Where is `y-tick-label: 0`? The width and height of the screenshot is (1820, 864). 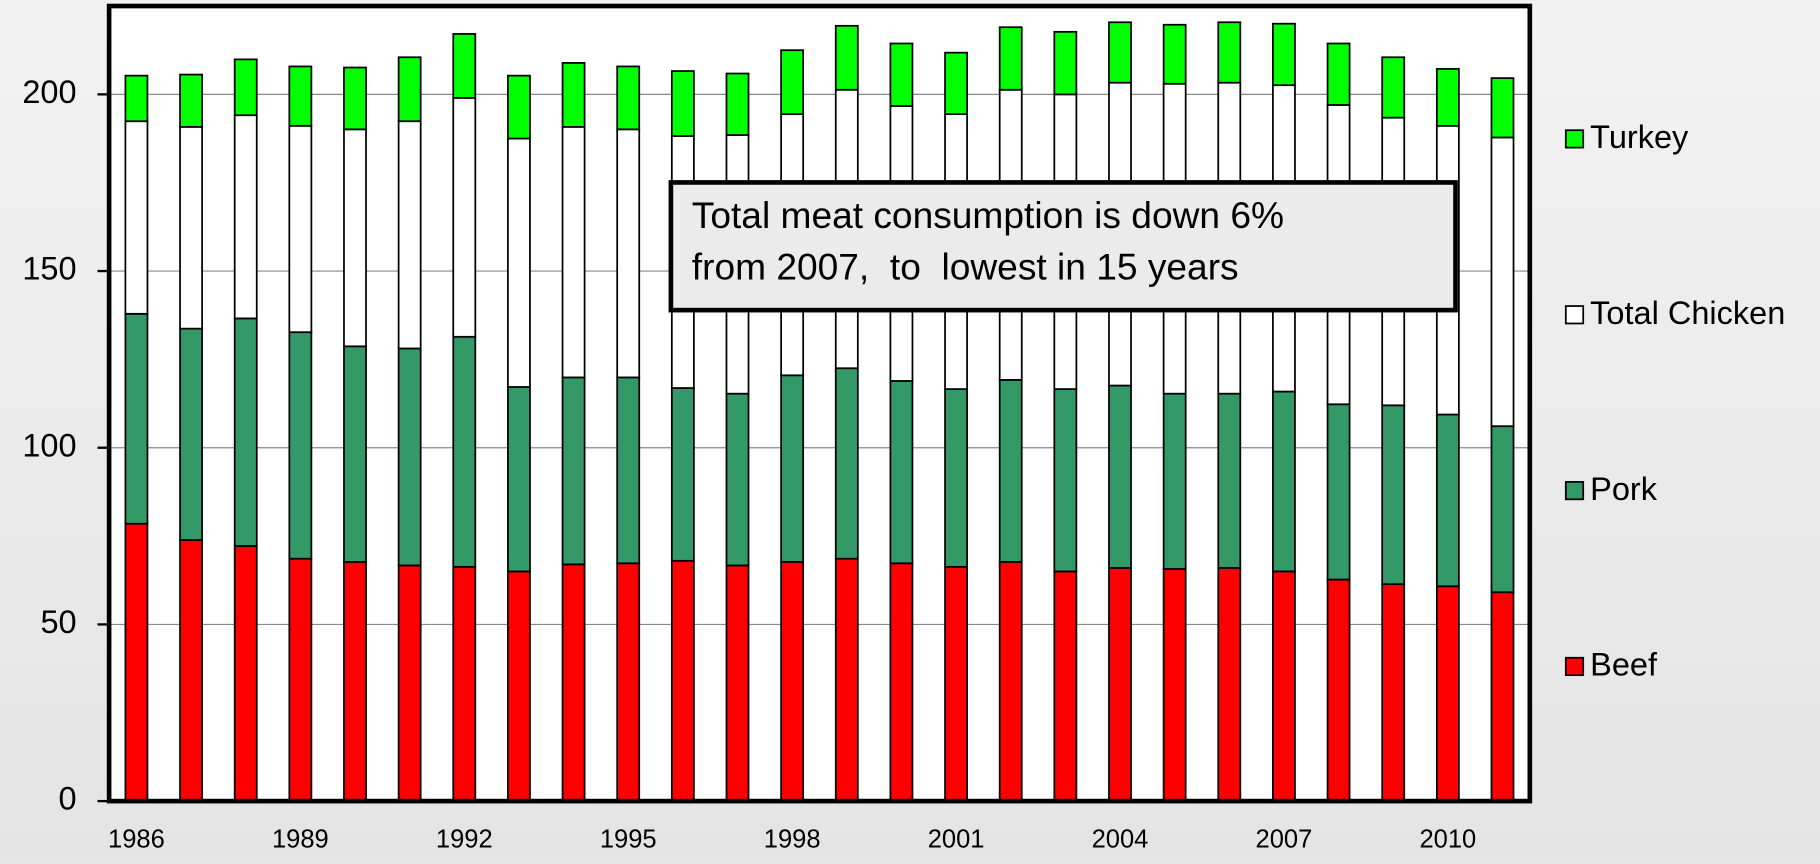 y-tick-label: 0 is located at coordinates (68, 799).